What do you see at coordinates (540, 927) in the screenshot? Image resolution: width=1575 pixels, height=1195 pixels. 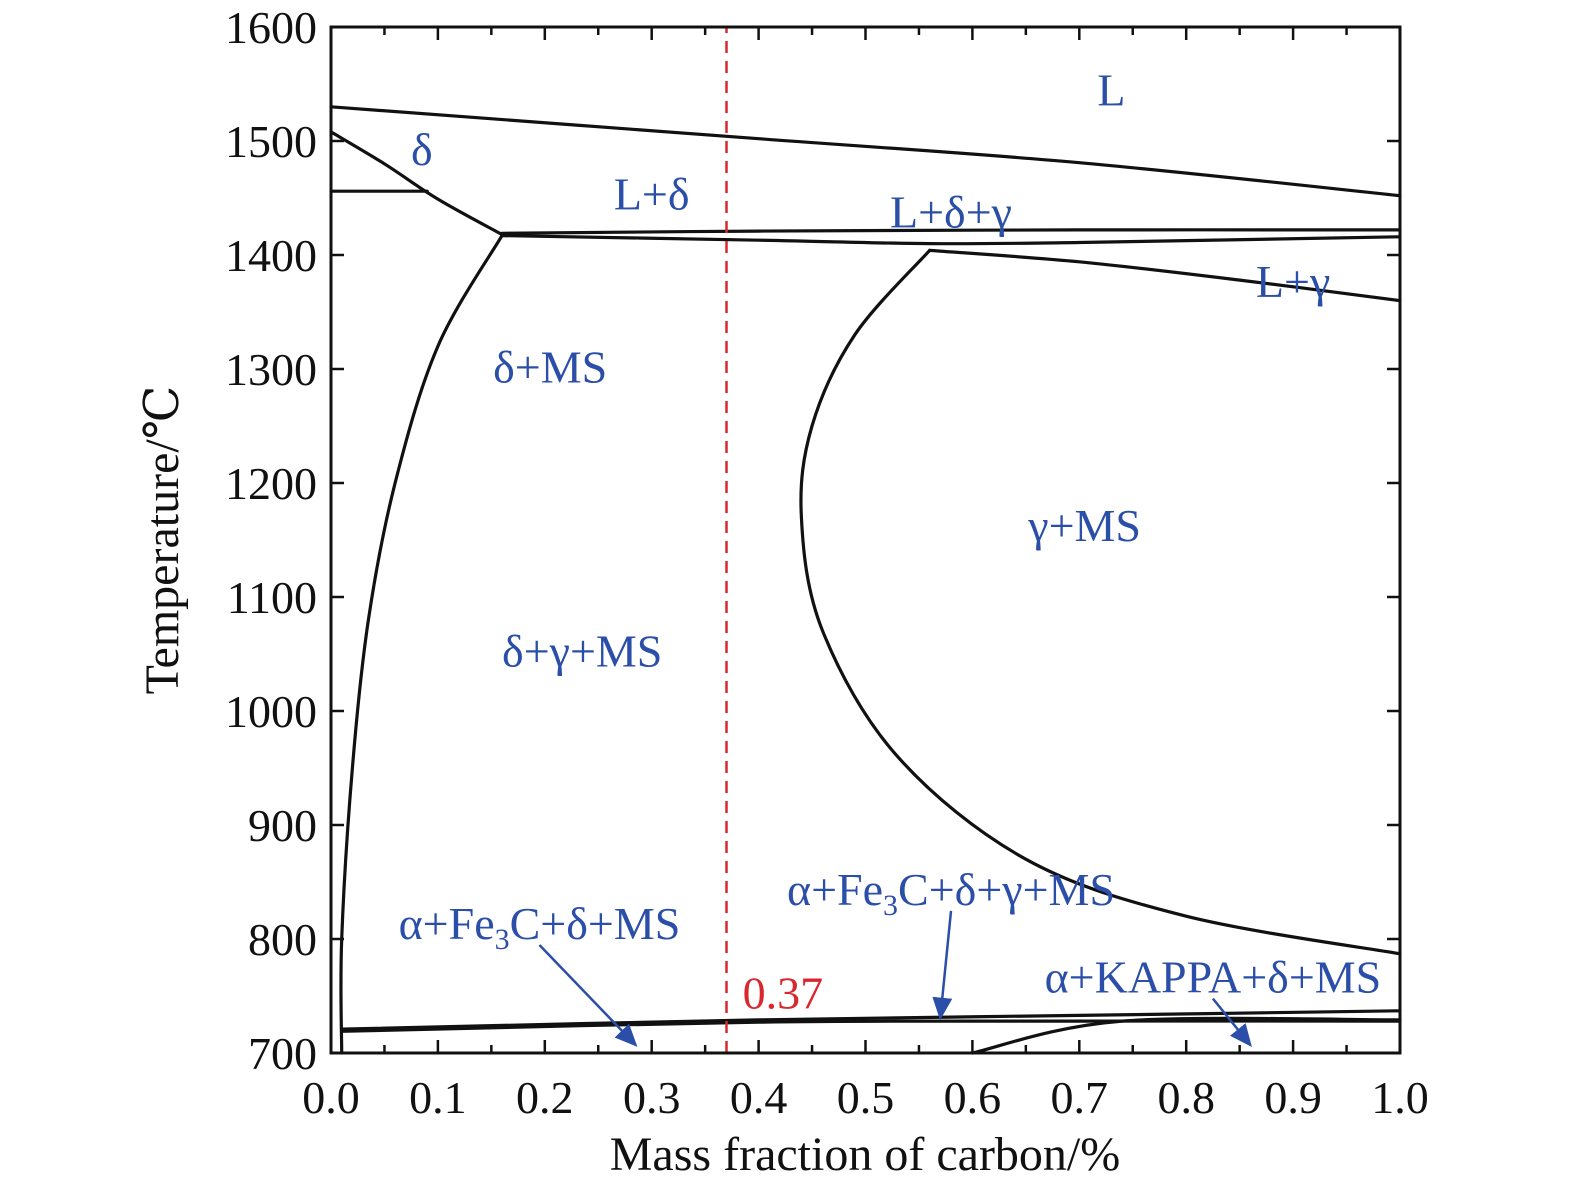 I see `region-label: α+Fe3C+δ+MS` at bounding box center [540, 927].